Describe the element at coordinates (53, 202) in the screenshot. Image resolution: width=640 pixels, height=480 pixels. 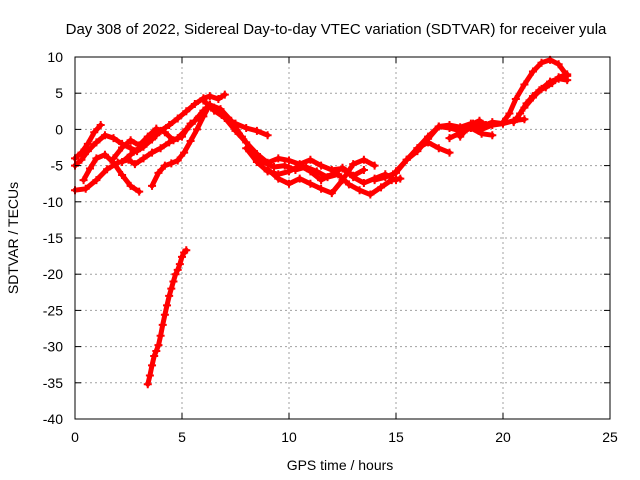
I see `y-tick-label: -10` at that location.